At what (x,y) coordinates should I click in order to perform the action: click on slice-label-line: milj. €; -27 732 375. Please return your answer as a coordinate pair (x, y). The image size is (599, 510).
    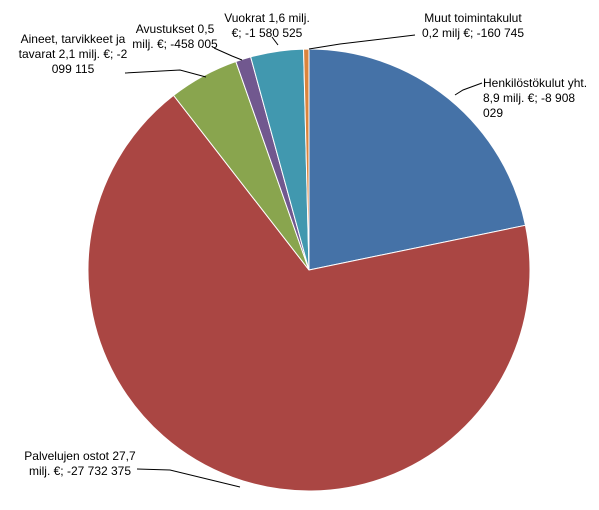
    Looking at the image, I should click on (80, 471).